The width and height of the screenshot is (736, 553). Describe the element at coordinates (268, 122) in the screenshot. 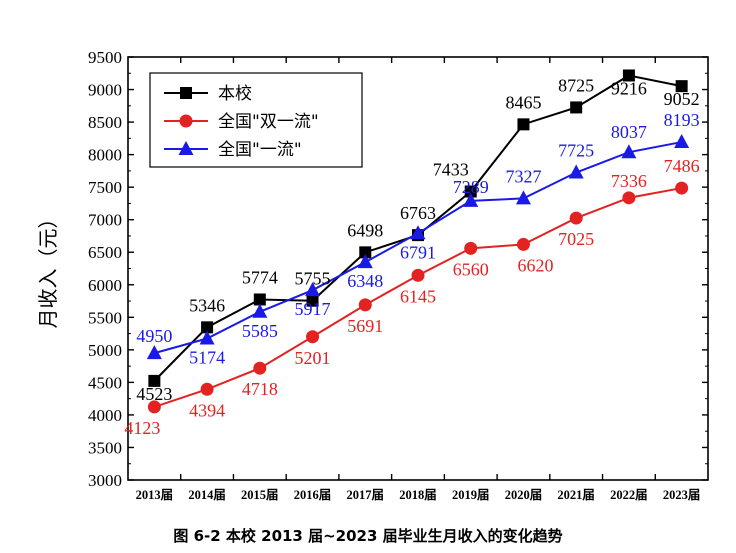

I see `legend-label: 全国"双一流"` at that location.